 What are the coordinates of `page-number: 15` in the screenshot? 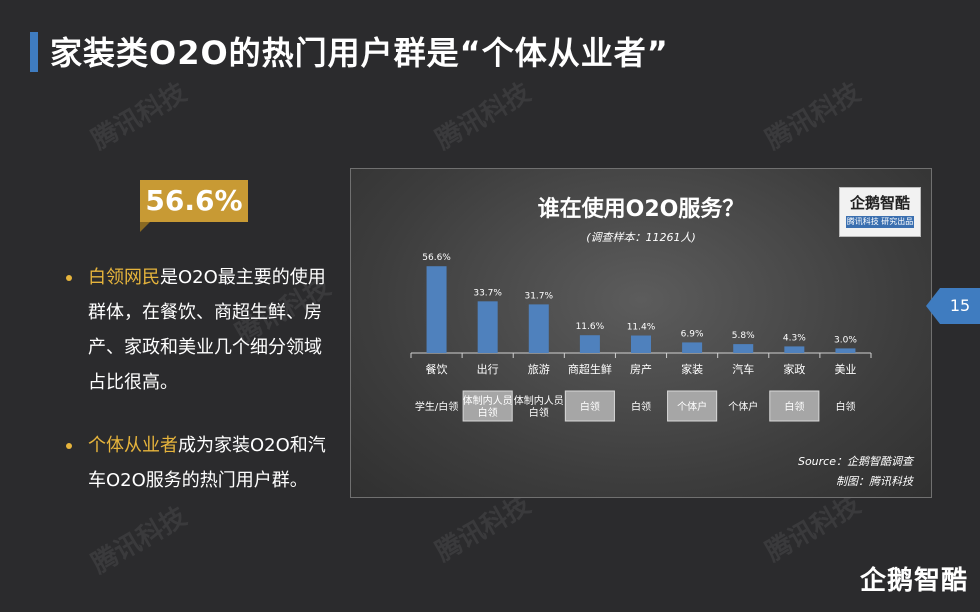 It's located at (960, 305).